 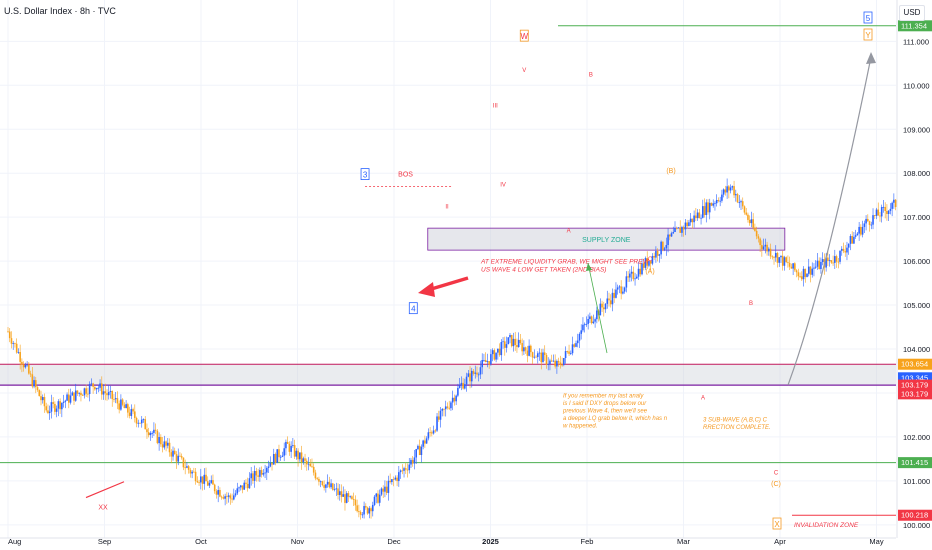 What do you see at coordinates (914, 393) in the screenshot?
I see `price-tag-label: 103.179` at bounding box center [914, 393].